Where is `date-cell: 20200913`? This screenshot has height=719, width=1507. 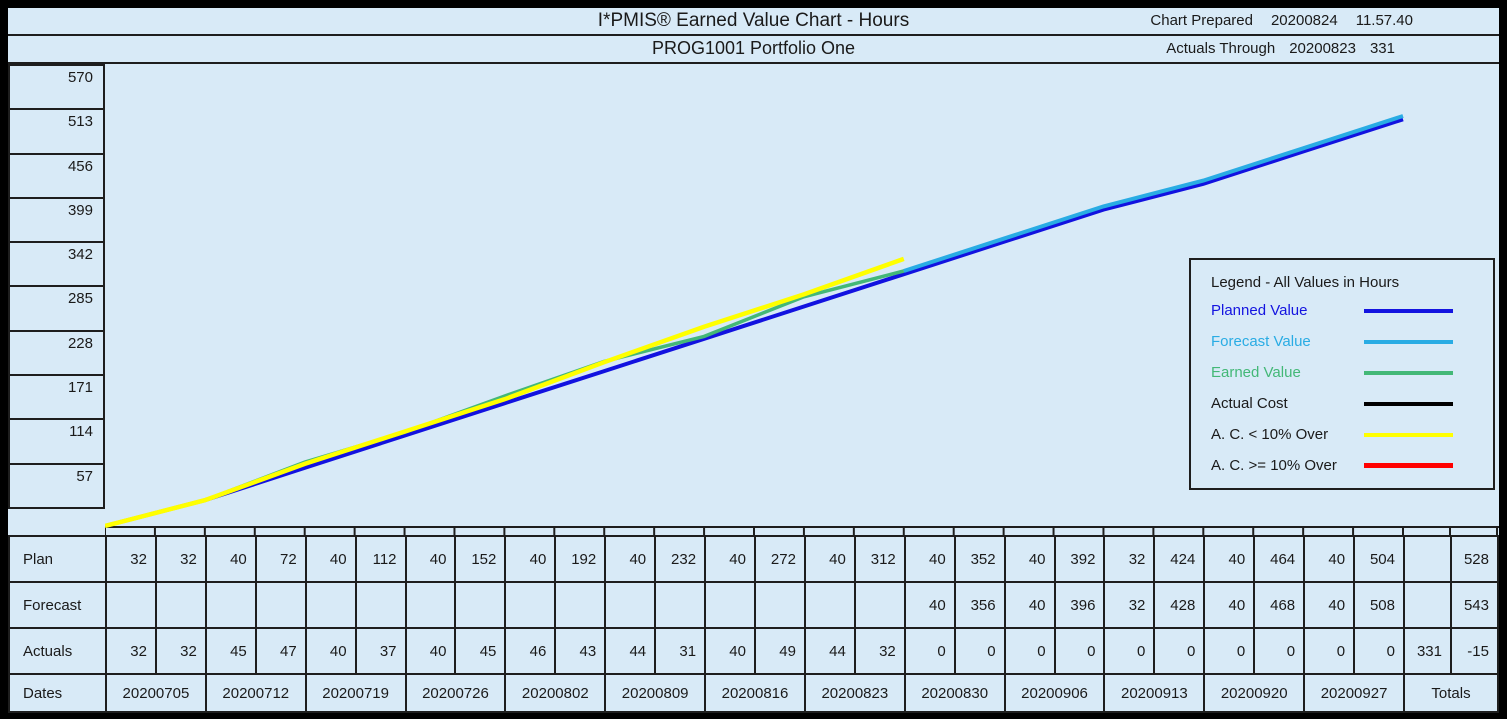
date-cell: 20200913 is located at coordinates (1154, 693).